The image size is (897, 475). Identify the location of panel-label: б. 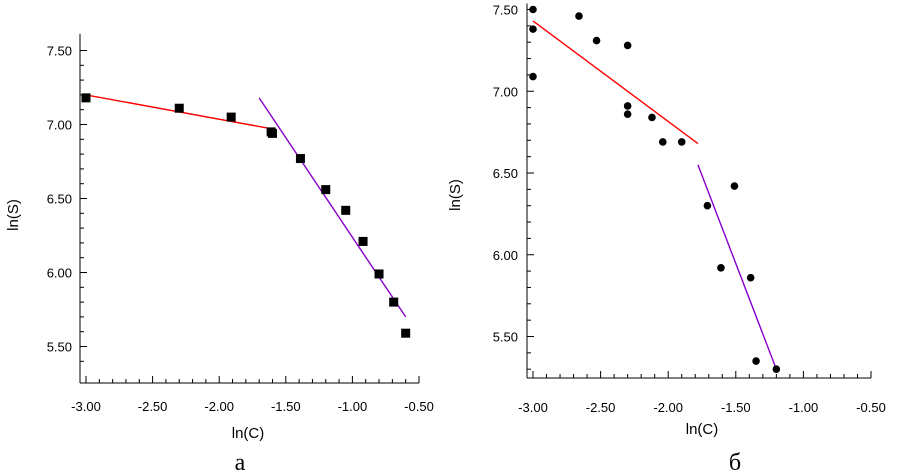
(735, 462).